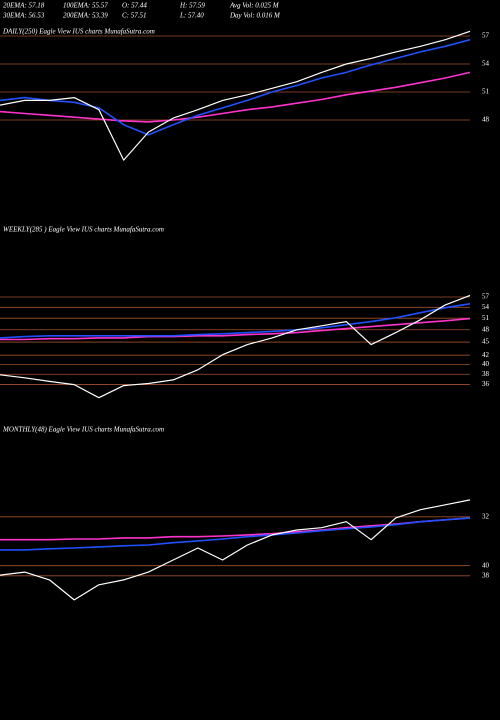  I want to click on header-stat: O: 57.44, so click(134, 6).